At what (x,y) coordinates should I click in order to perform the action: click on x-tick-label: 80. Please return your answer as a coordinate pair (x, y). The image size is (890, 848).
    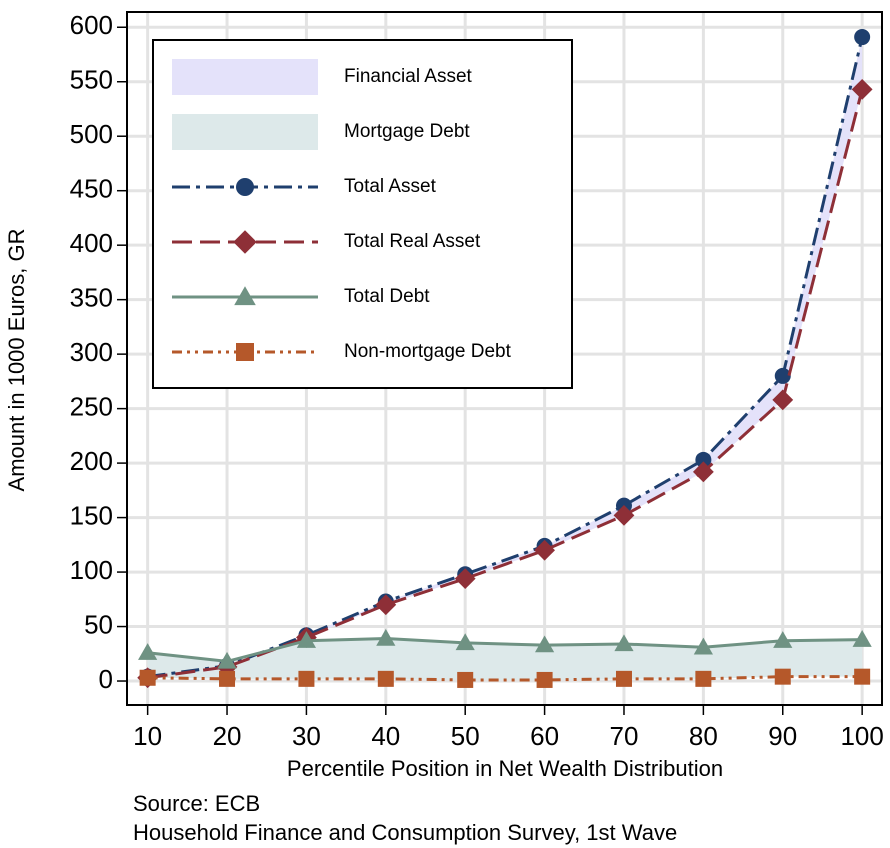
    Looking at the image, I should click on (703, 736).